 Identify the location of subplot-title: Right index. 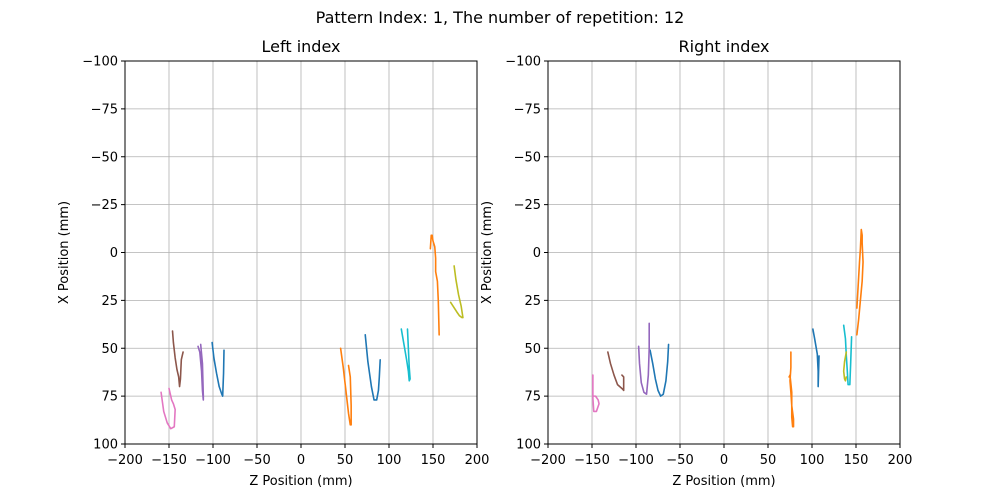
(724, 46).